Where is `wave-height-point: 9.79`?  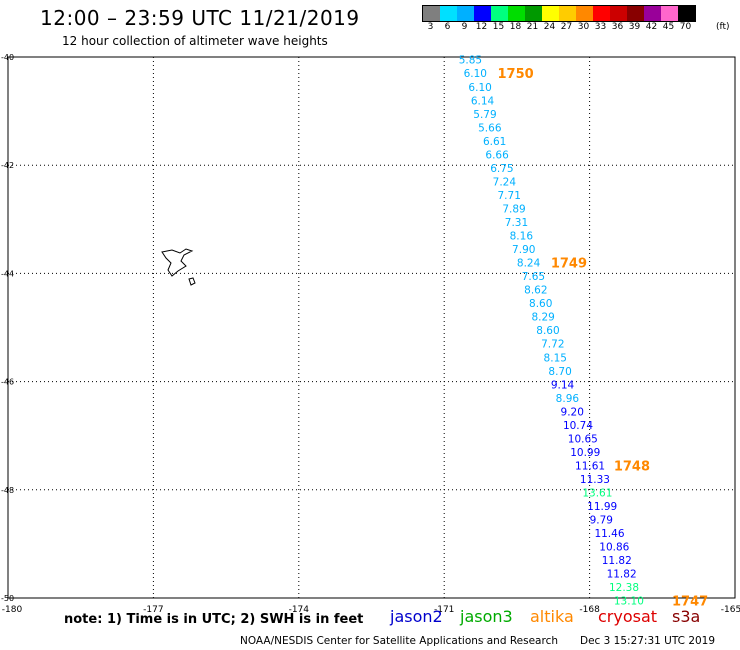
wave-height-point: 9.79 is located at coordinates (601, 521).